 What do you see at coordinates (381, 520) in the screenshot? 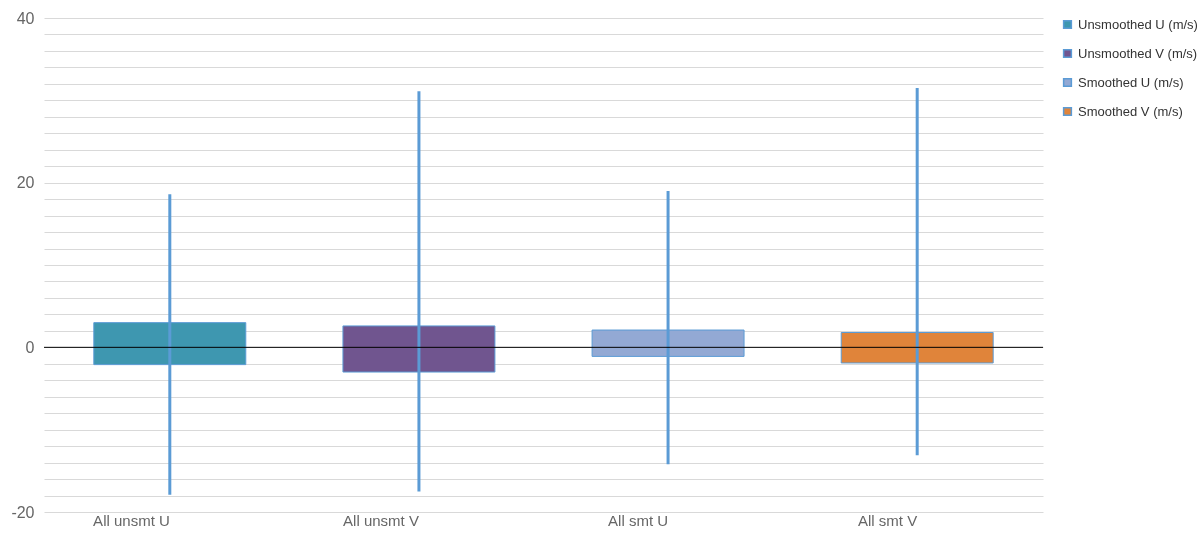
I see `x-tick-label: All unsmt V` at bounding box center [381, 520].